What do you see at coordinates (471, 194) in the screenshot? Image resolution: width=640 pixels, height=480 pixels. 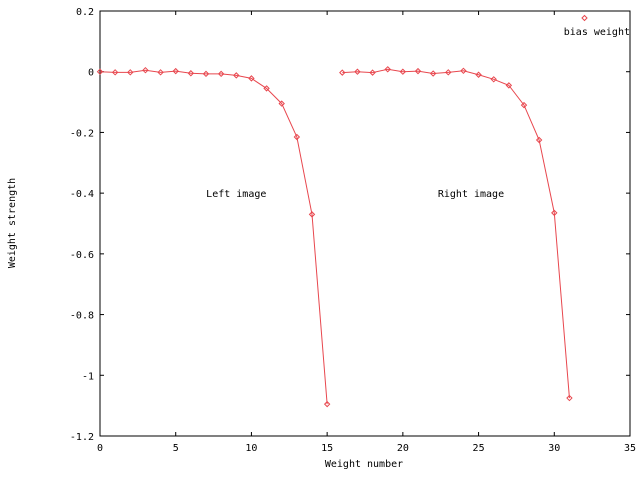 I see `annotation-label: Right image` at bounding box center [471, 194].